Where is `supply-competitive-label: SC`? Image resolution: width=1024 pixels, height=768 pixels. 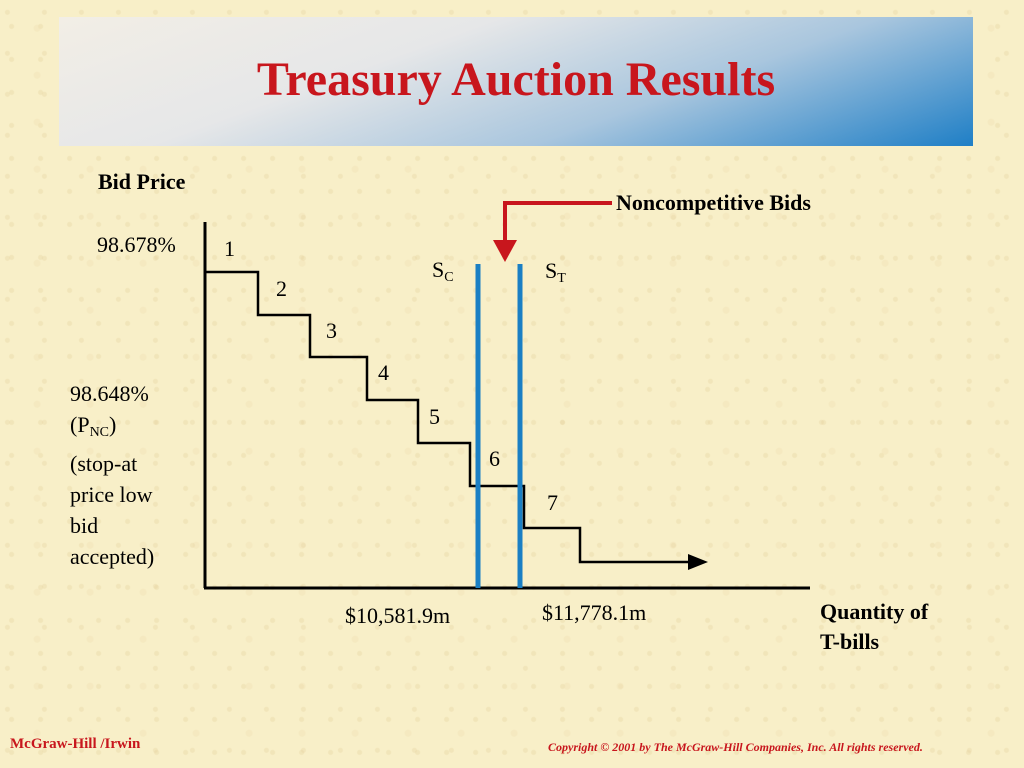
supply-competitive-label: SC is located at coordinates (443, 271).